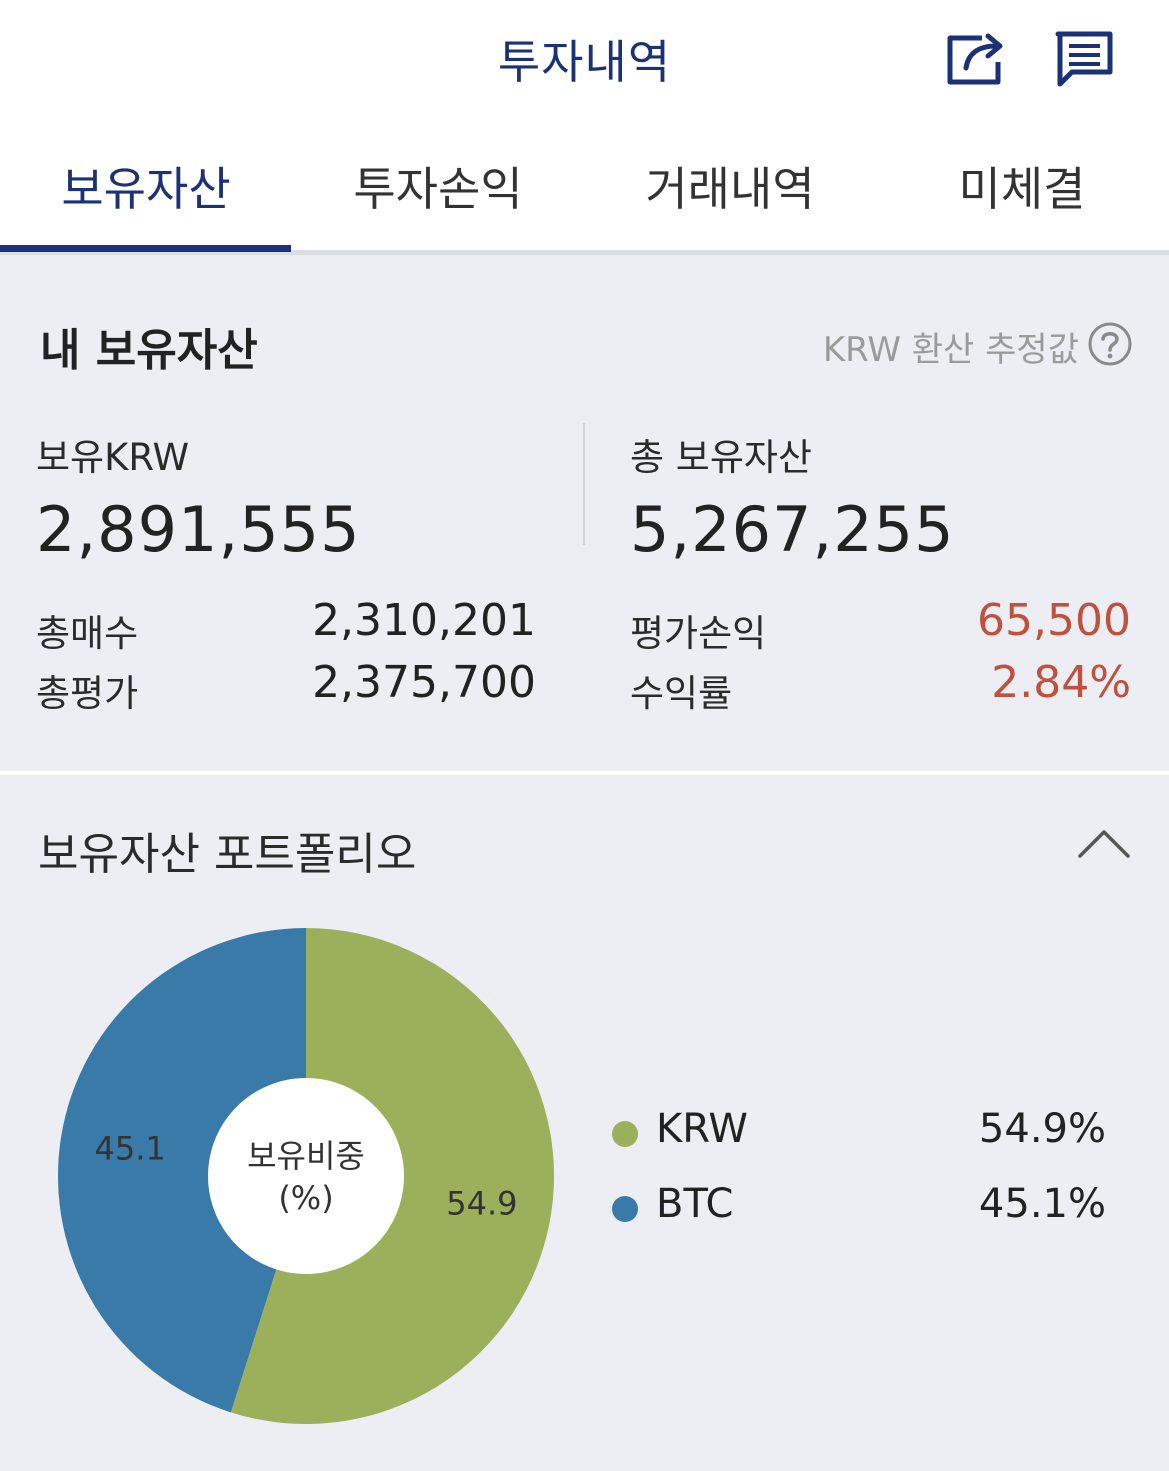 The width and height of the screenshot is (1169, 1471). I want to click on tab-bar: 보유자산 투자손익 거래내역 미체결, so click(584, 187).